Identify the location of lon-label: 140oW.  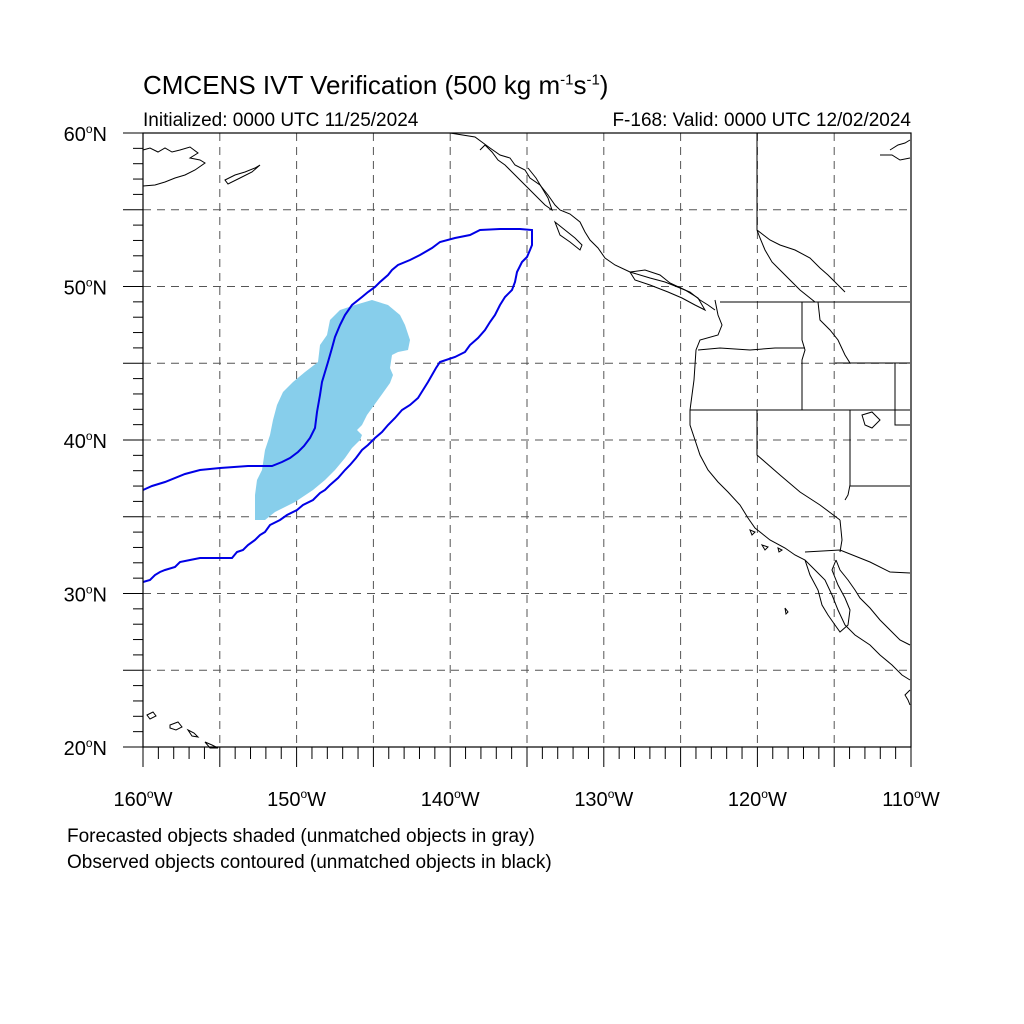
(450, 799).